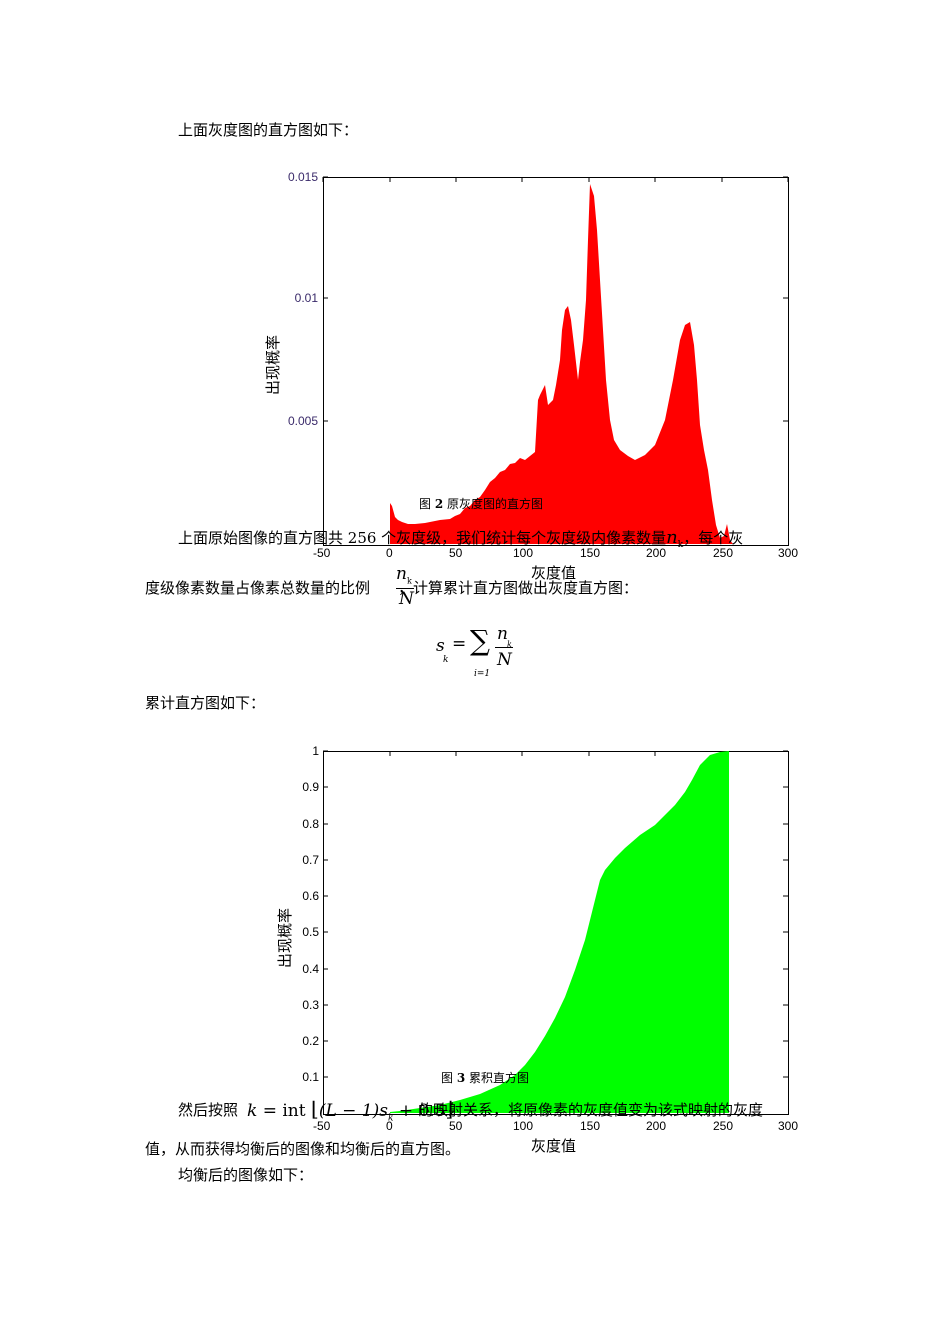 This screenshot has width=950, height=1344. What do you see at coordinates (303, 1149) in the screenshot?
I see `paragraph-result: 值，从而获得均衡后的图像和均衡后的直方图。` at bounding box center [303, 1149].